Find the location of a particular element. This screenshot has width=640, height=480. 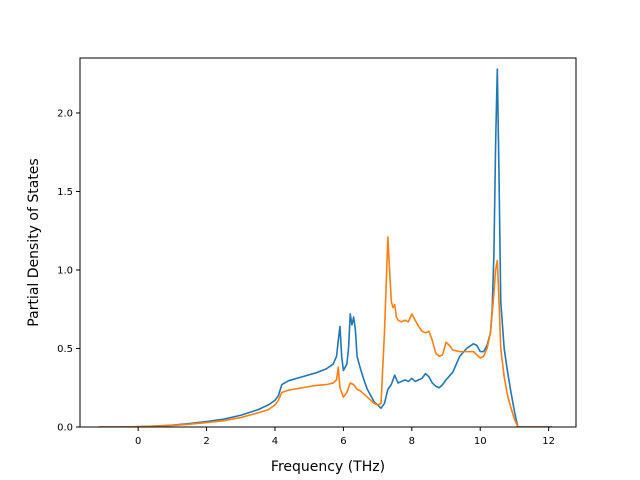

x-tick-label: 2 is located at coordinates (206, 441).